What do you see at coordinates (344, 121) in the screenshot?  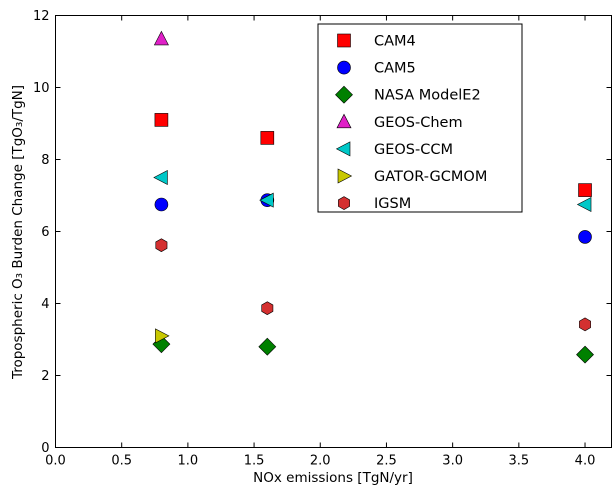 I see `legend-marker-geos-chem` at bounding box center [344, 121].